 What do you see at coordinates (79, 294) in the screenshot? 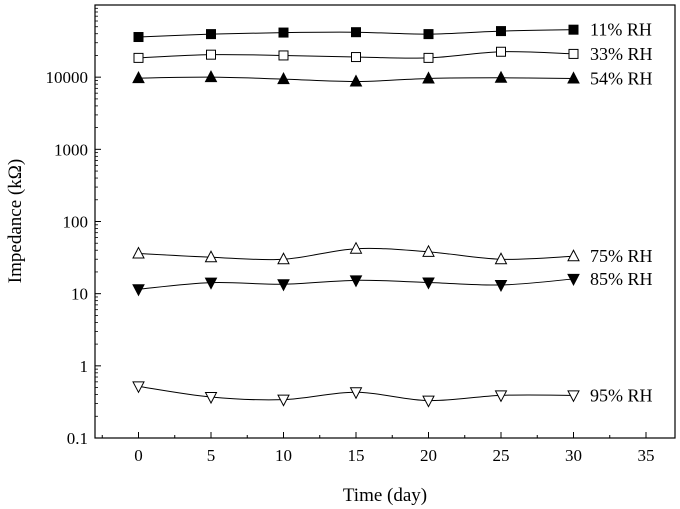
I see `y-tick-label: 10` at bounding box center [79, 294].